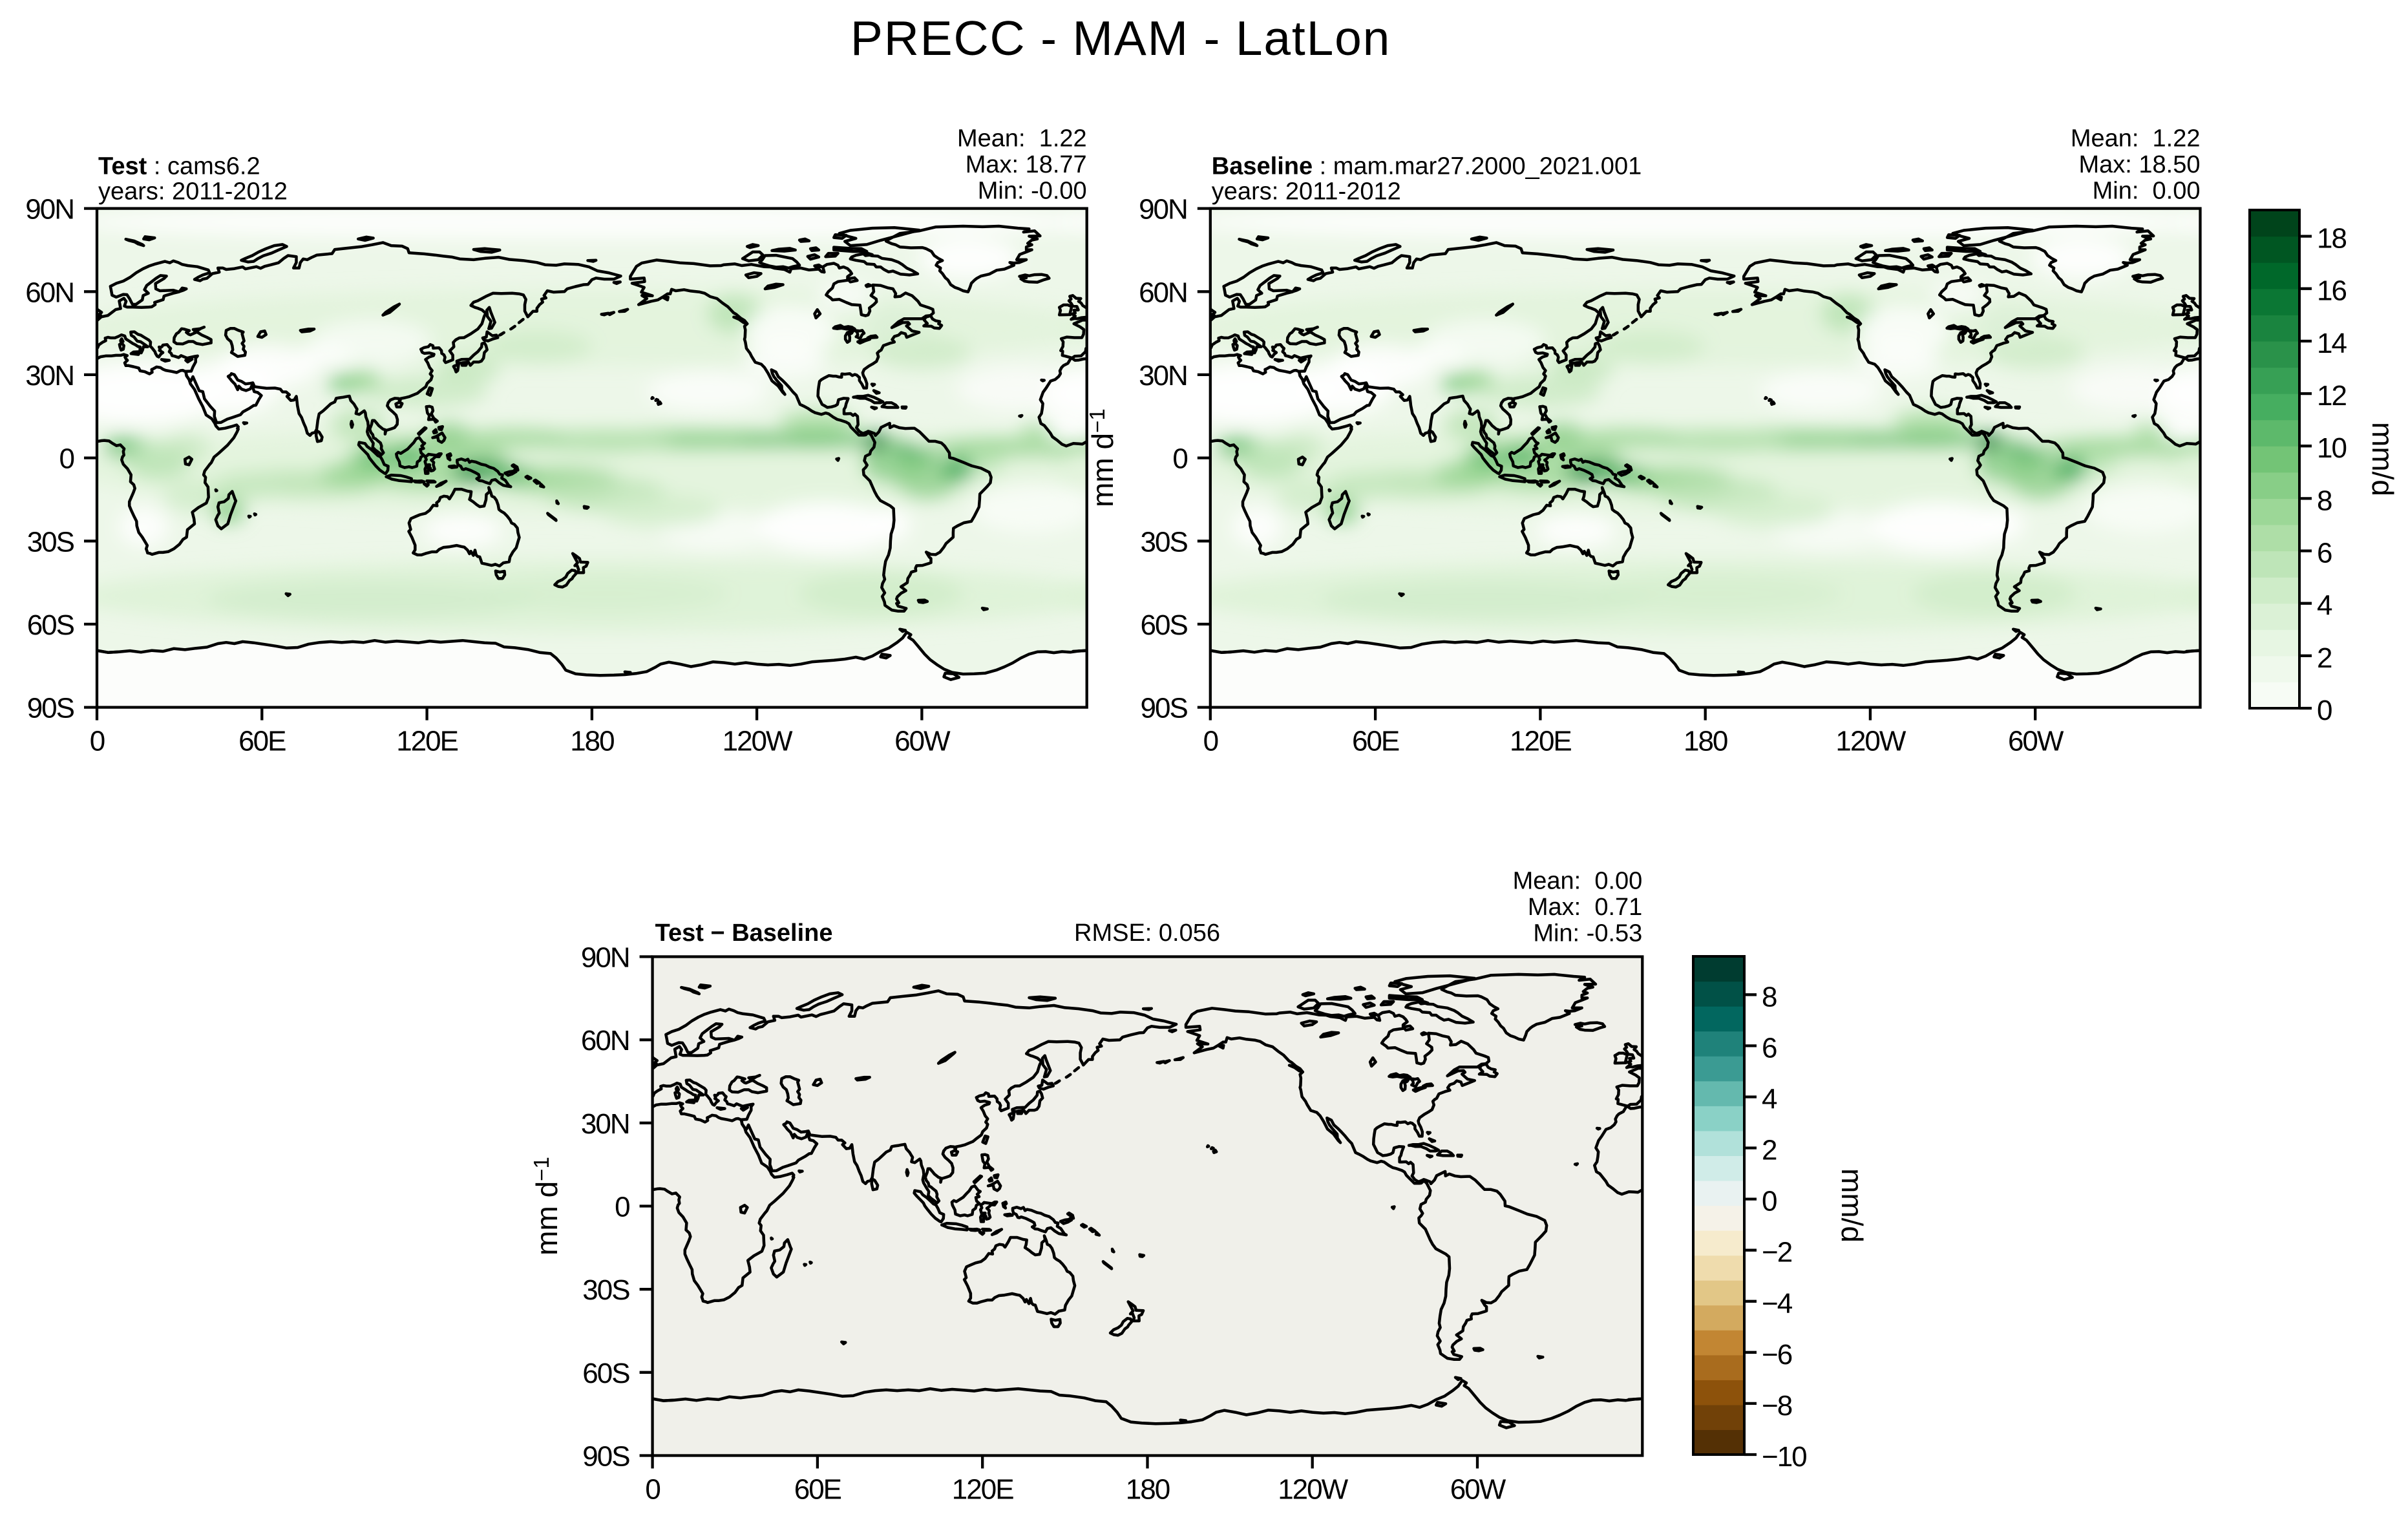 This screenshot has height=1525, width=2408. I want to click on svg-text: 14, so click(2332, 344).